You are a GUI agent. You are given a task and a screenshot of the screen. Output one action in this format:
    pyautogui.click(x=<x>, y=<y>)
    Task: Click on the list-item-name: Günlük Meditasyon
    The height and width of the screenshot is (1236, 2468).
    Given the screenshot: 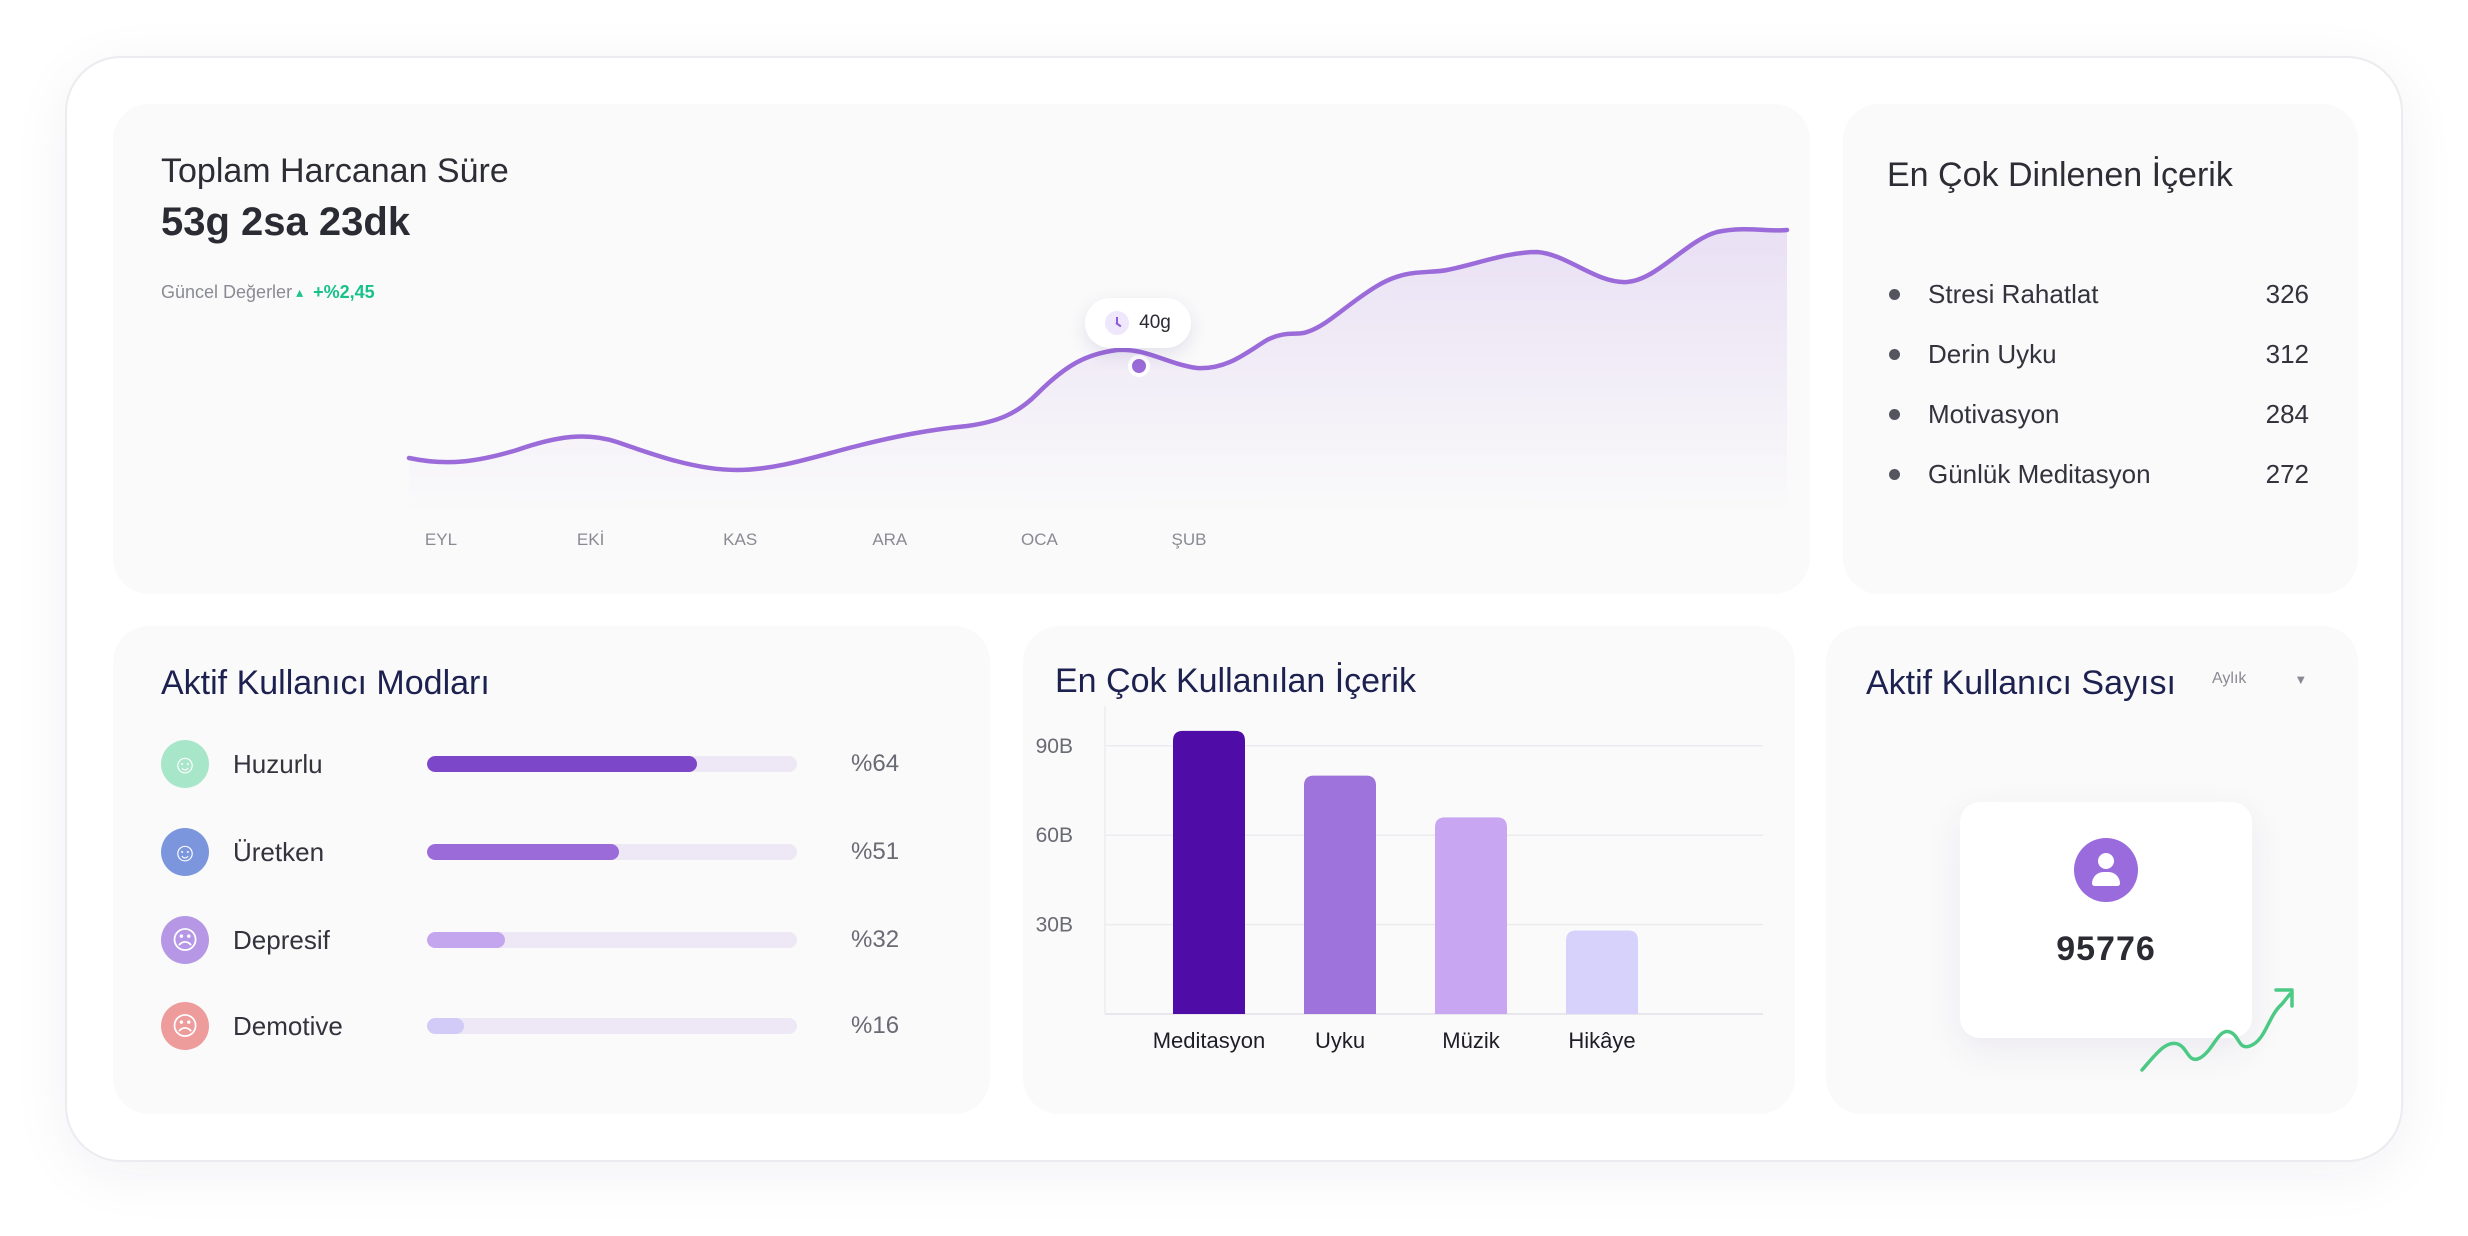 What is the action you would take?
    pyautogui.click(x=2039, y=473)
    